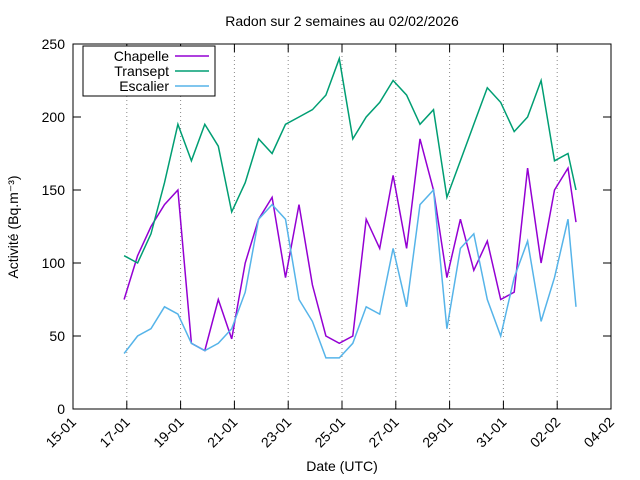 The height and width of the screenshot is (480, 640). What do you see at coordinates (141, 56) in the screenshot?
I see `legend-label: Chapelle` at bounding box center [141, 56].